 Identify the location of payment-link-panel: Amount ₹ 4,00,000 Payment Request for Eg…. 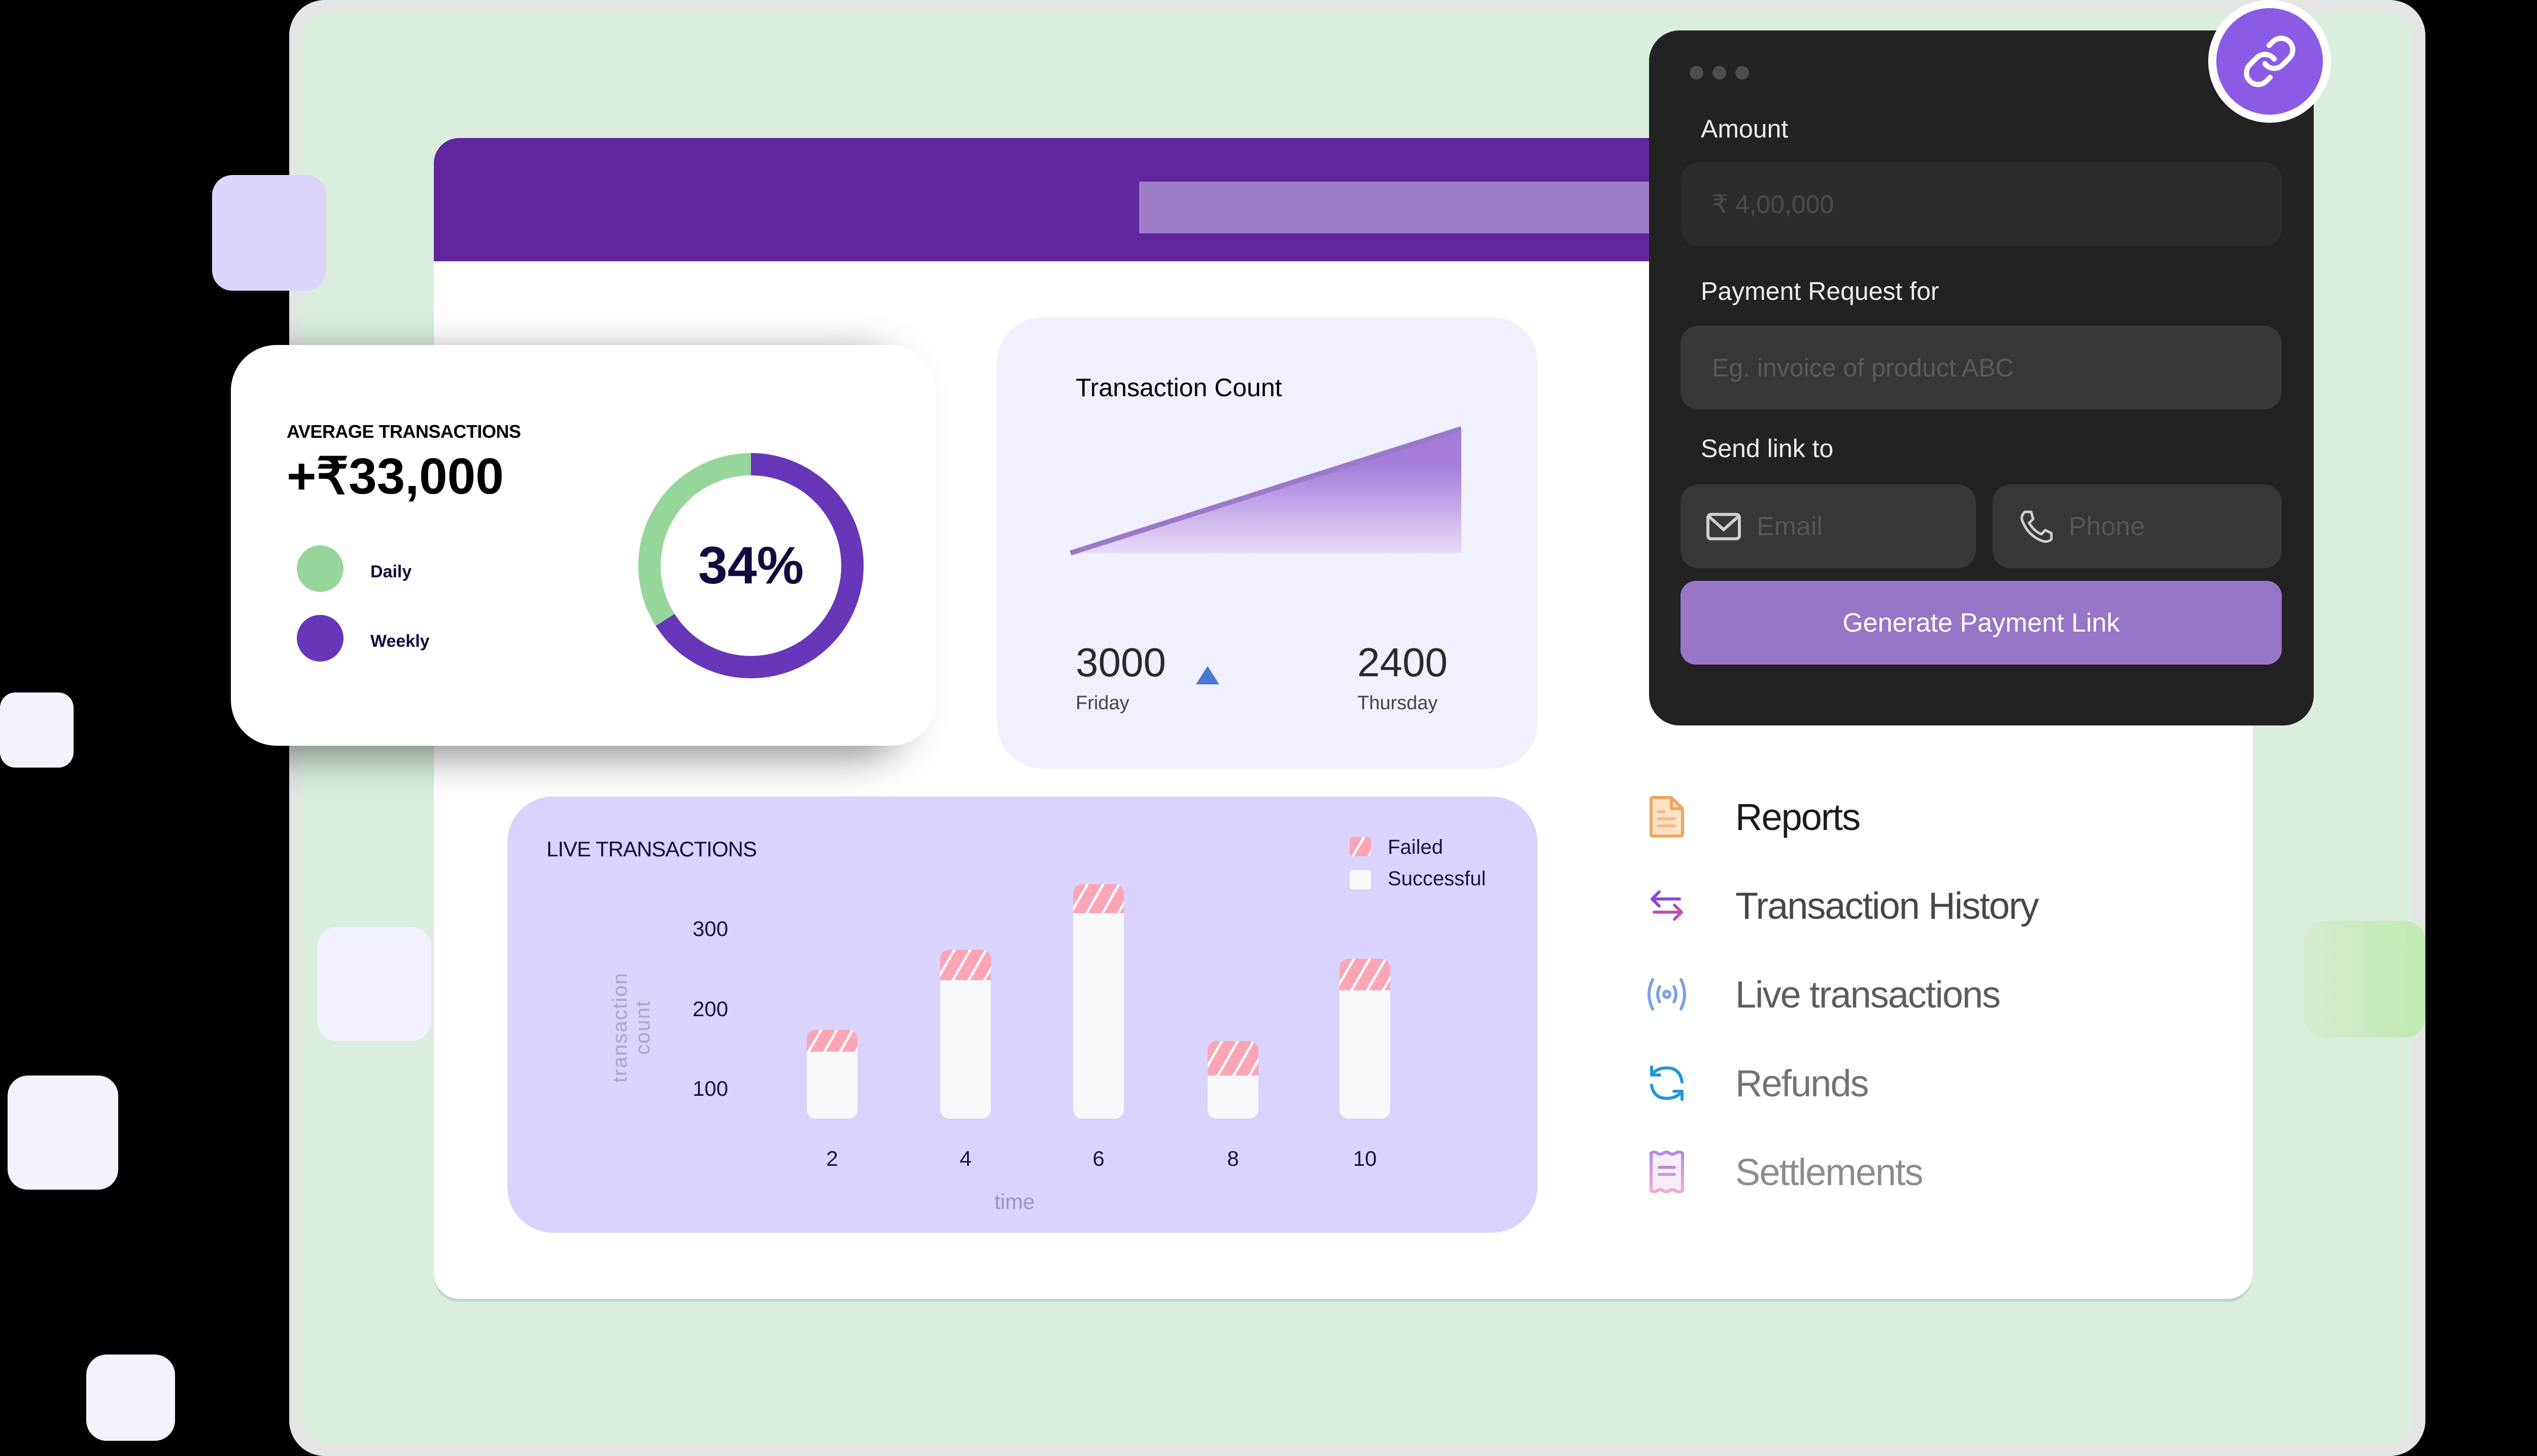
(1981, 377).